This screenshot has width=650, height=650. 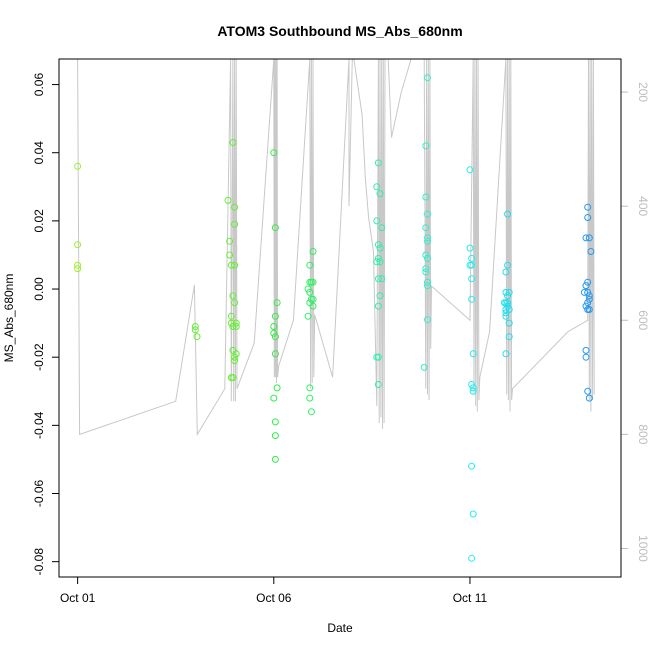 What do you see at coordinates (643, 434) in the screenshot?
I see `depth-tick-label: 800` at bounding box center [643, 434].